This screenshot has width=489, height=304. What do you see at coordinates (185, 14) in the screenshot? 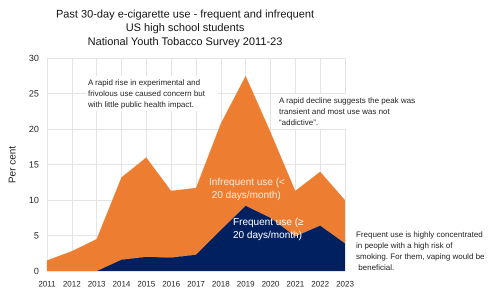
I see `chart-title: Past 30-day e-cigarette use - frequent and infrequent` at bounding box center [185, 14].